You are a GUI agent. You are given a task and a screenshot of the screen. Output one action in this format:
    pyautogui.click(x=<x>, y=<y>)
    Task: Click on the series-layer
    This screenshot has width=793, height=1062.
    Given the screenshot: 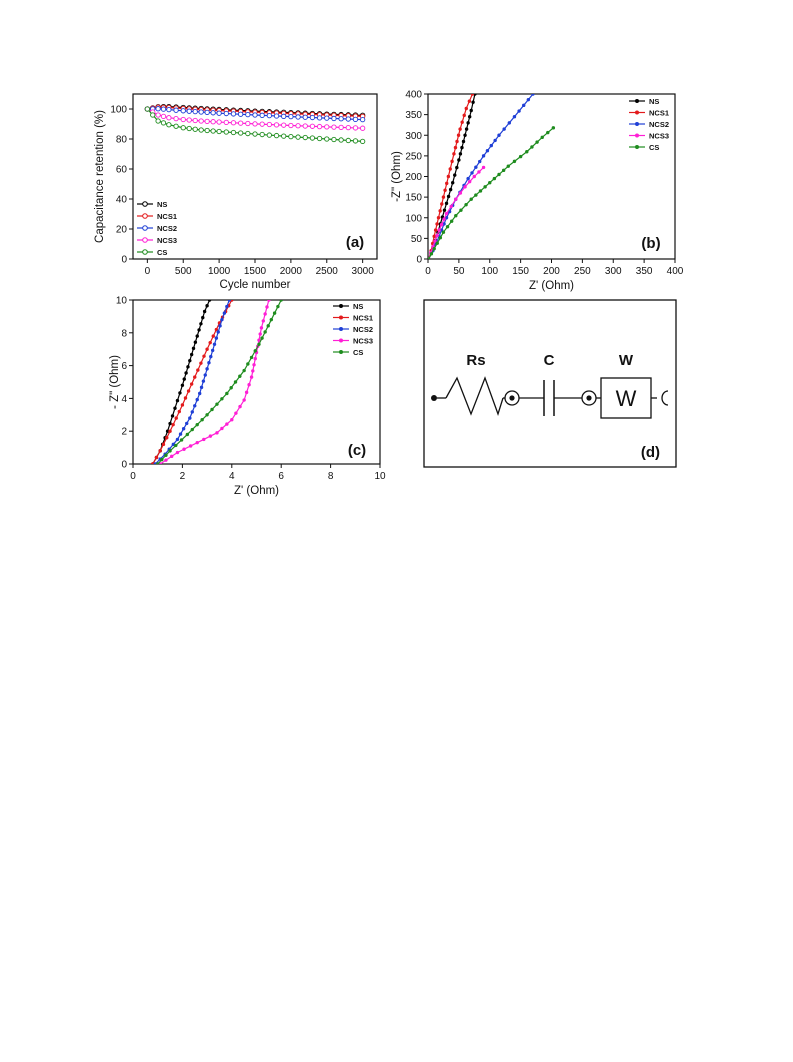 What is the action you would take?
    pyautogui.click(x=255, y=124)
    